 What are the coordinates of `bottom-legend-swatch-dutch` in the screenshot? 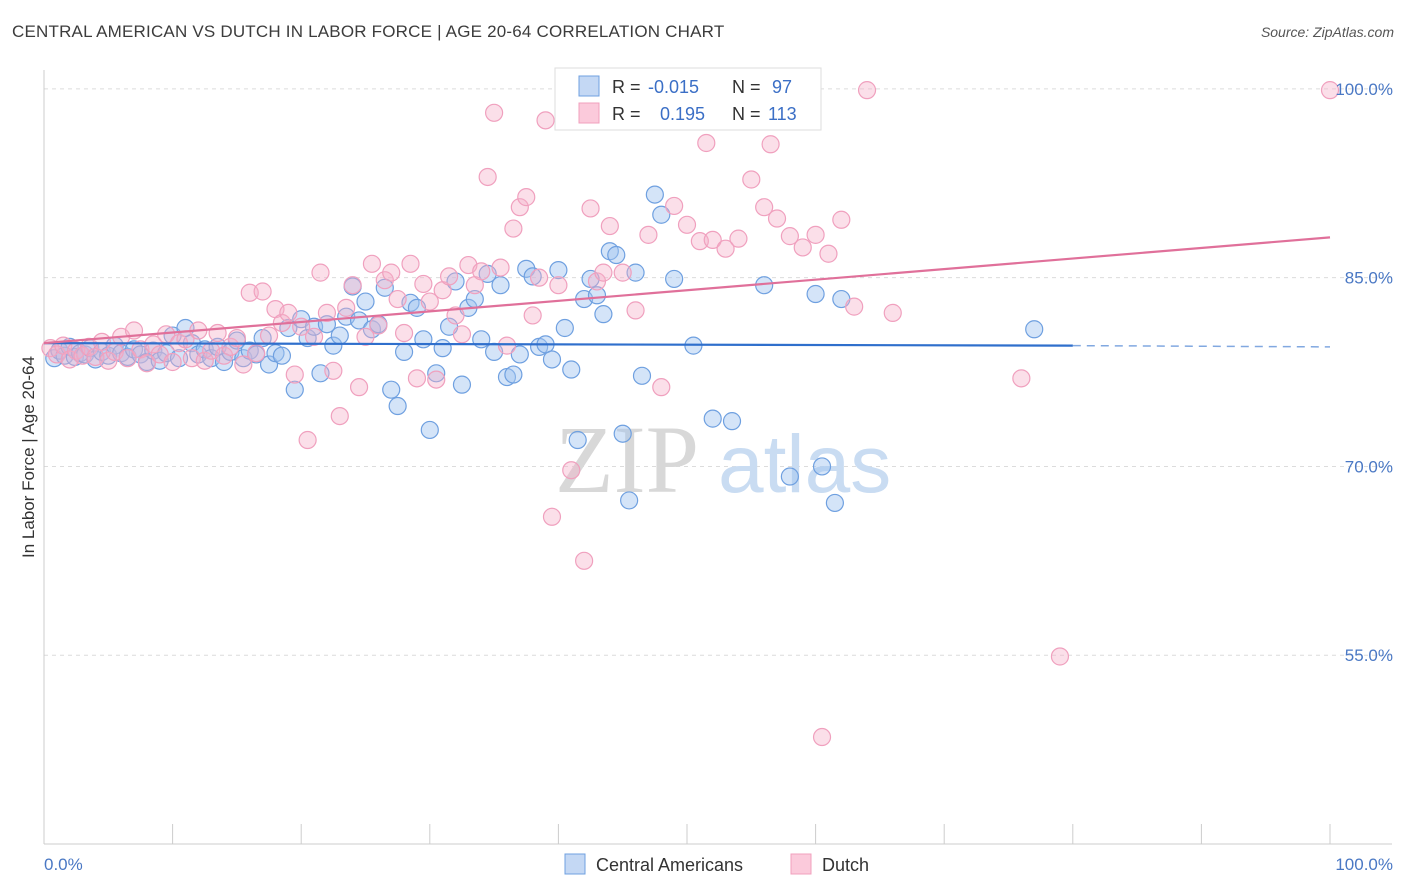 It's located at (801, 864).